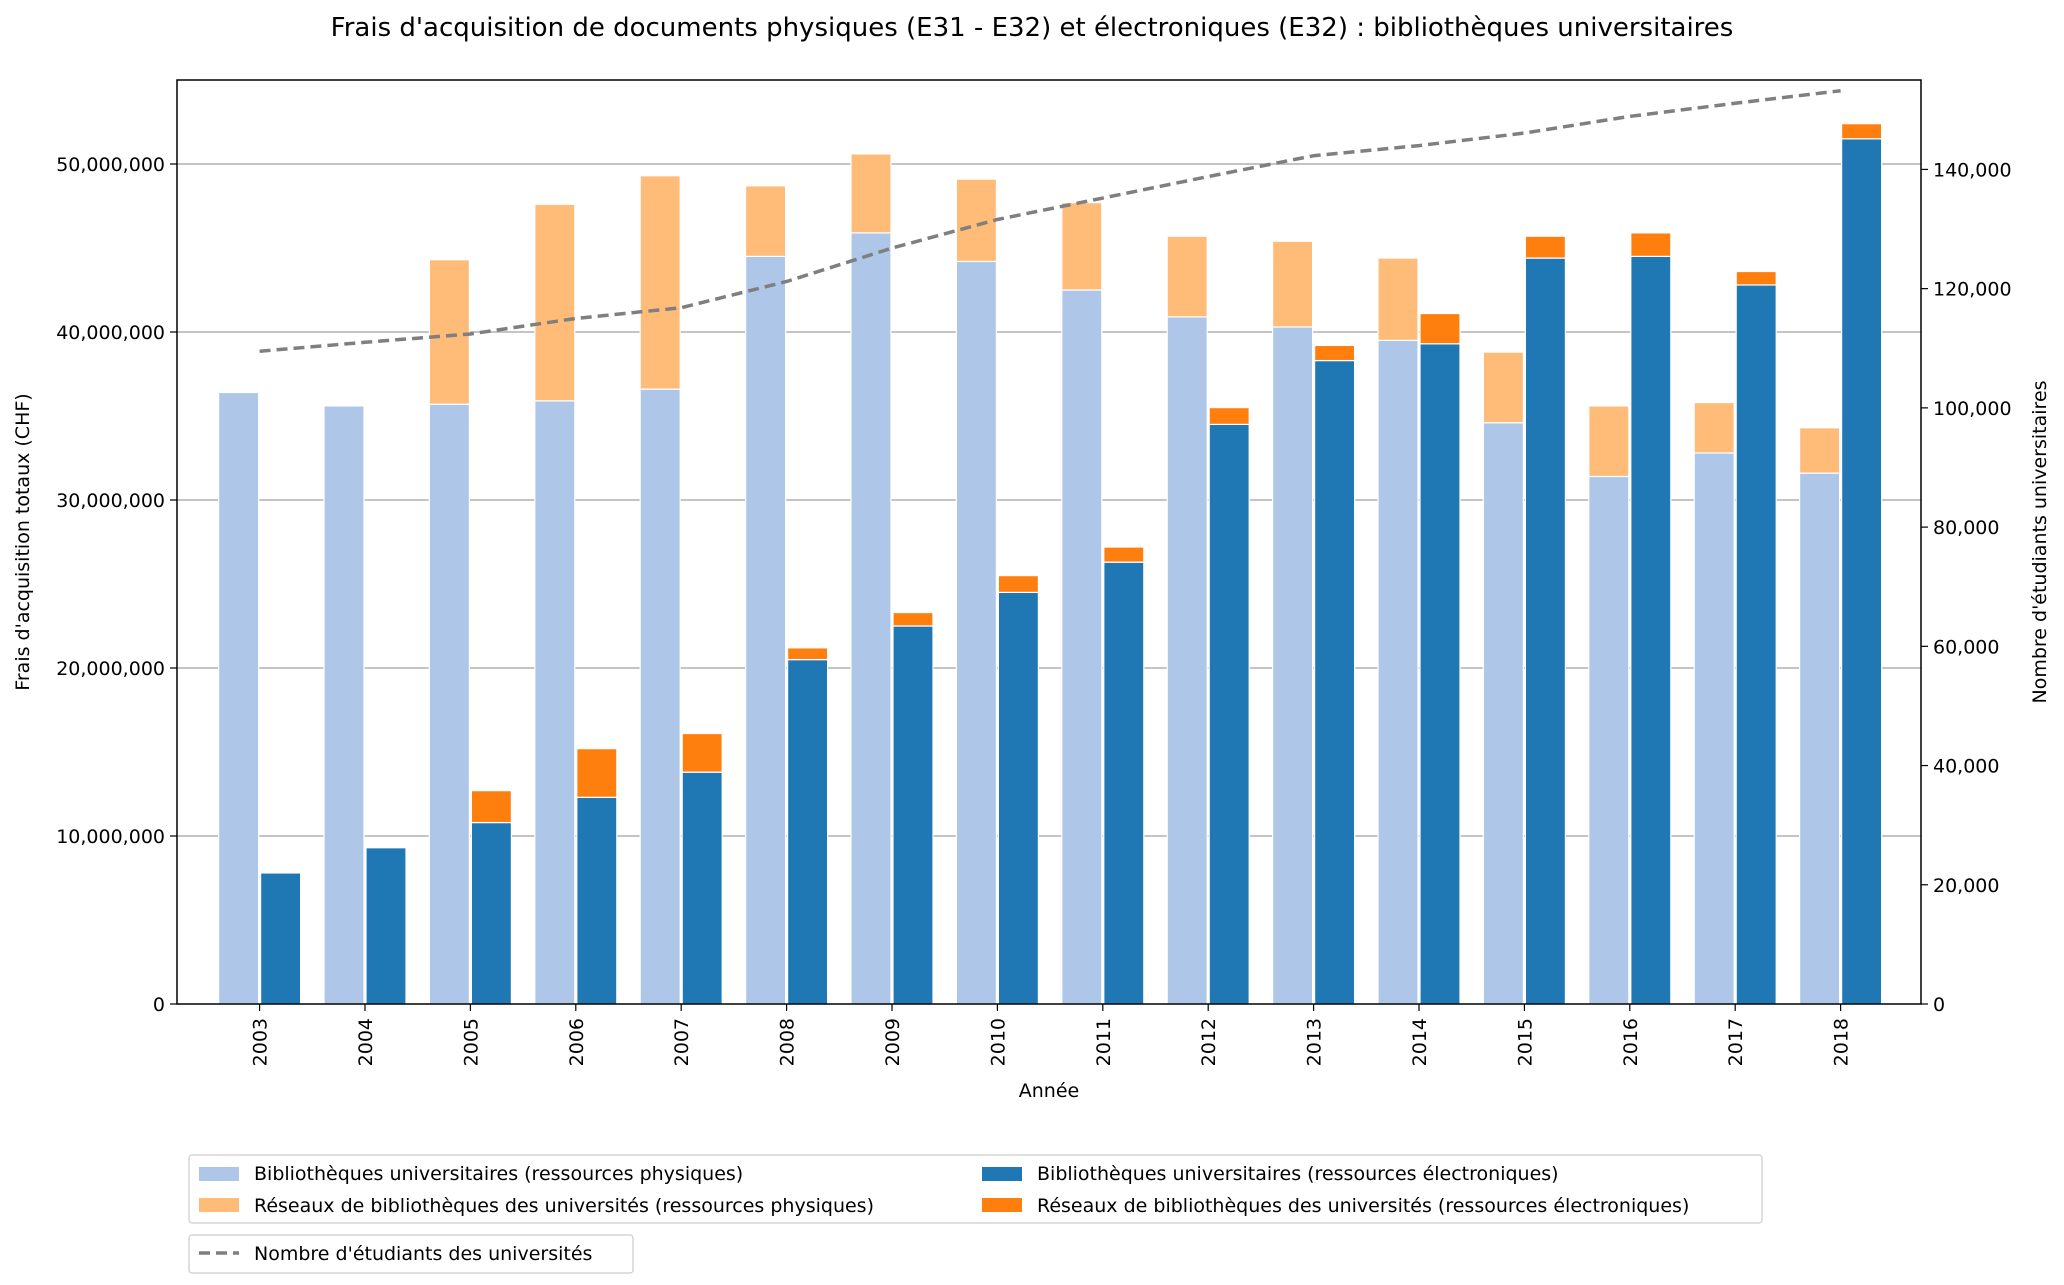 This screenshot has width=2064, height=1285. I want to click on y2-tick-label: 120,000, so click(1972, 290).